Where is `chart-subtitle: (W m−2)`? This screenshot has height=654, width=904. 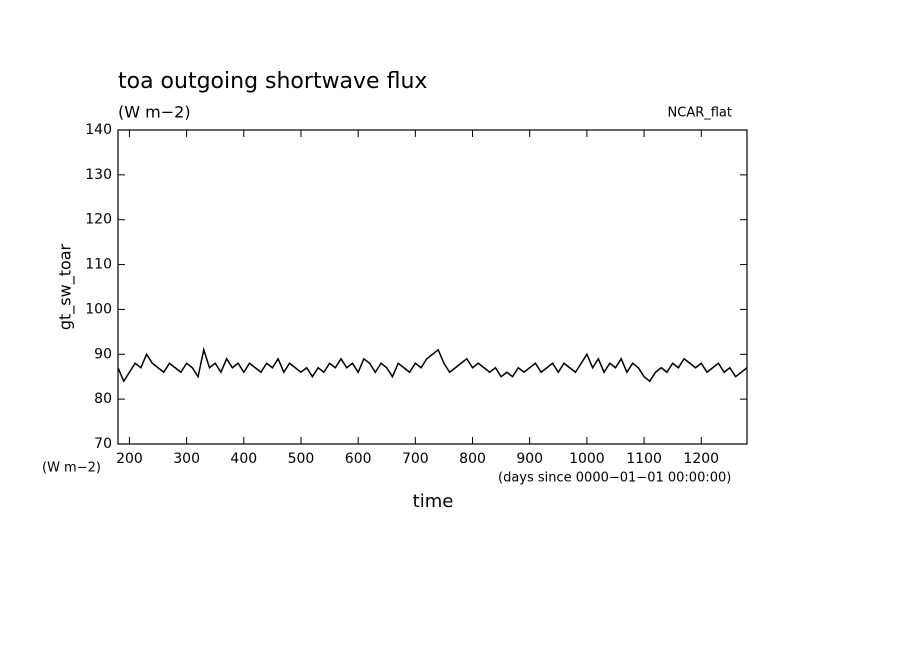
chart-subtitle: (W m−2) is located at coordinates (154, 112).